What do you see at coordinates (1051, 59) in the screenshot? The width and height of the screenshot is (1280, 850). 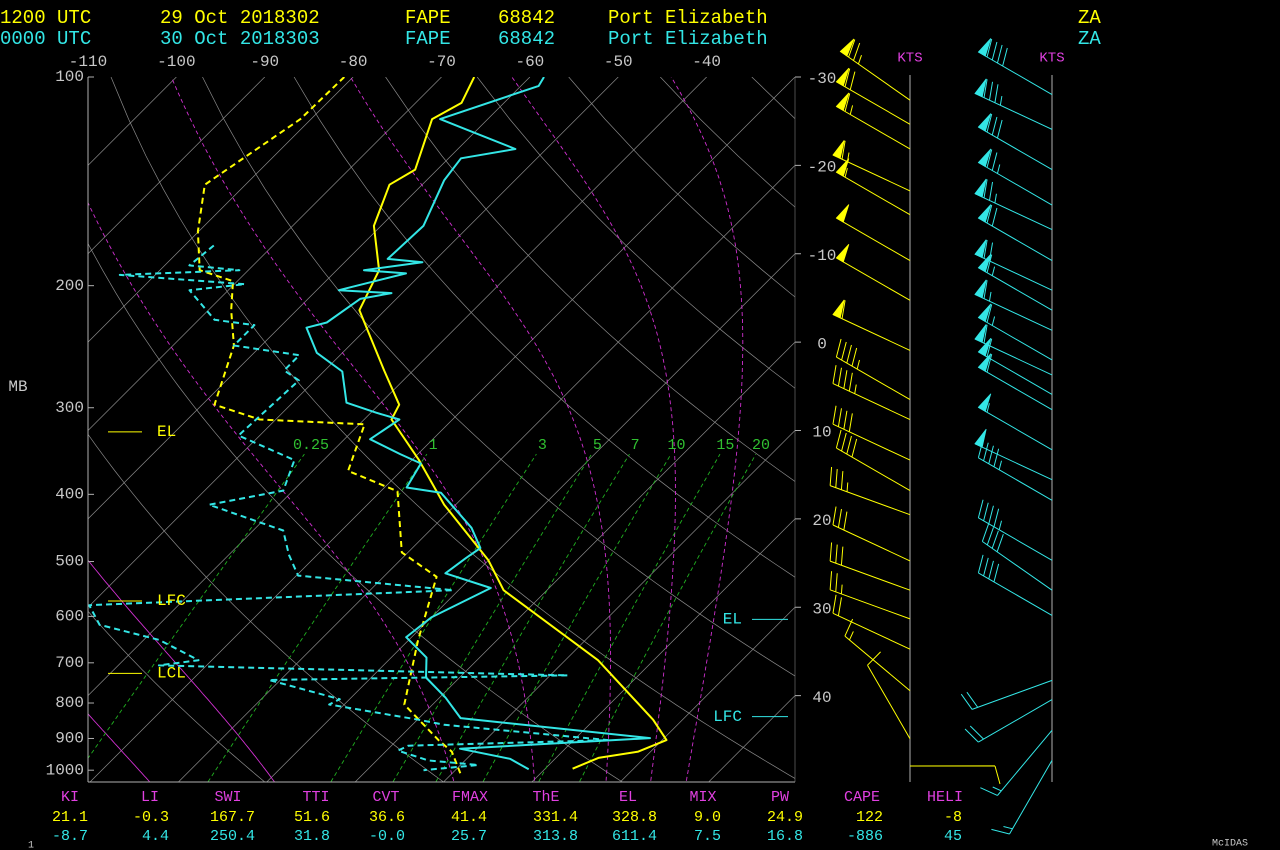 I see `wind-unit: KTS` at bounding box center [1051, 59].